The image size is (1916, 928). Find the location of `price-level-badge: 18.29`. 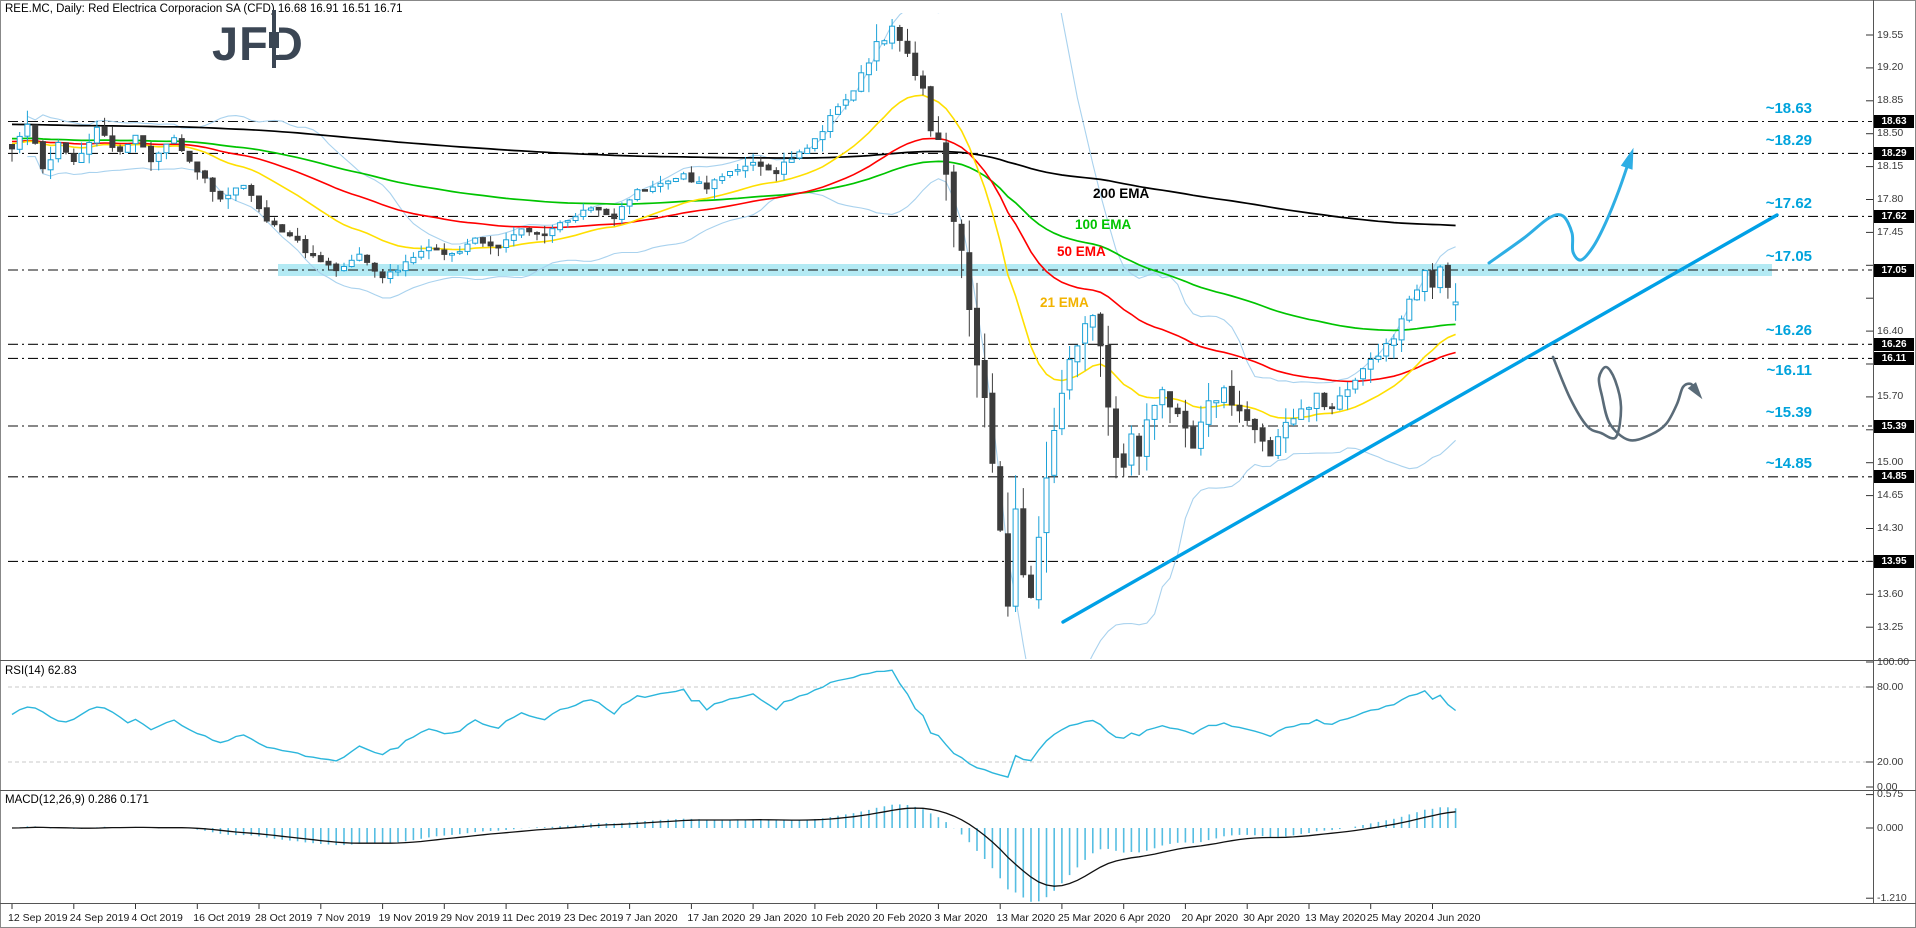

price-level-badge: 18.29 is located at coordinates (1894, 153).